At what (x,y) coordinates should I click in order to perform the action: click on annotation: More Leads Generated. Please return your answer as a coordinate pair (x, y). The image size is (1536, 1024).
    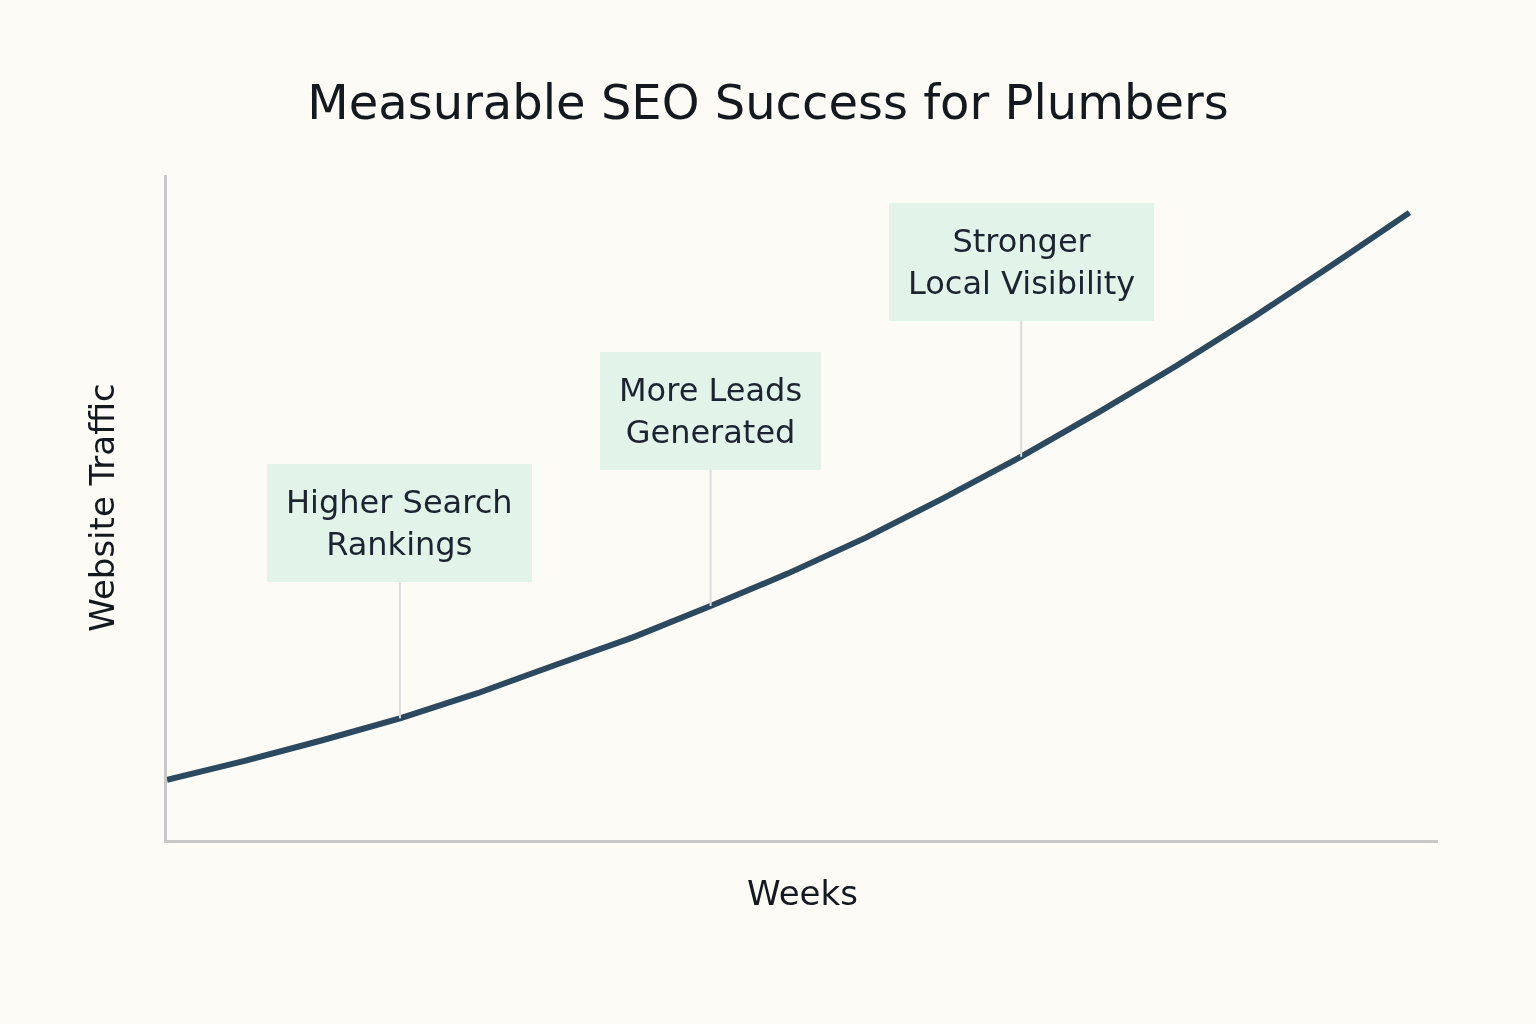
    Looking at the image, I should click on (711, 411).